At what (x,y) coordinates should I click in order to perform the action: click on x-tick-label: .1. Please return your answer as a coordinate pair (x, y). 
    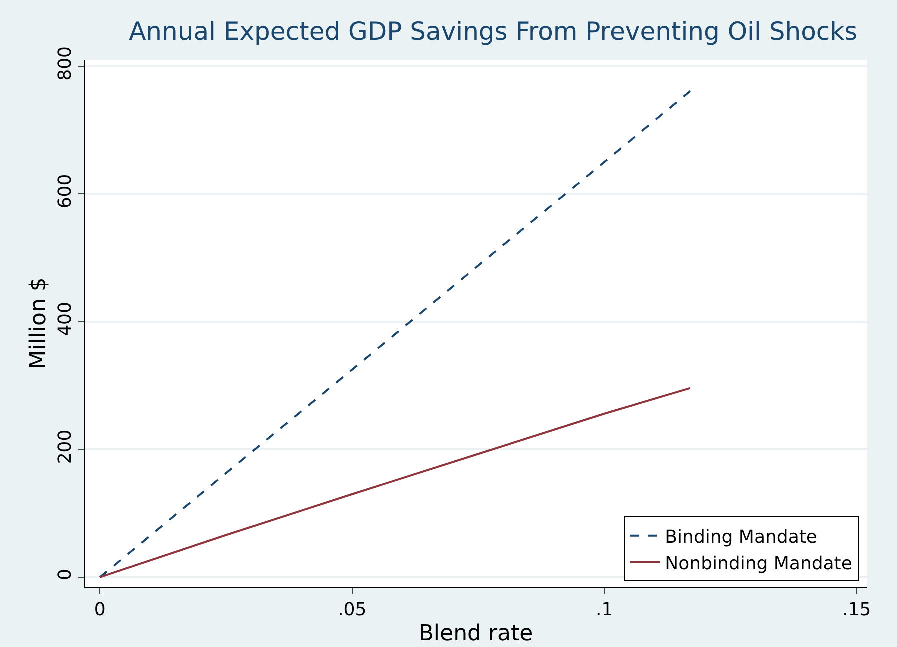
    Looking at the image, I should click on (605, 610).